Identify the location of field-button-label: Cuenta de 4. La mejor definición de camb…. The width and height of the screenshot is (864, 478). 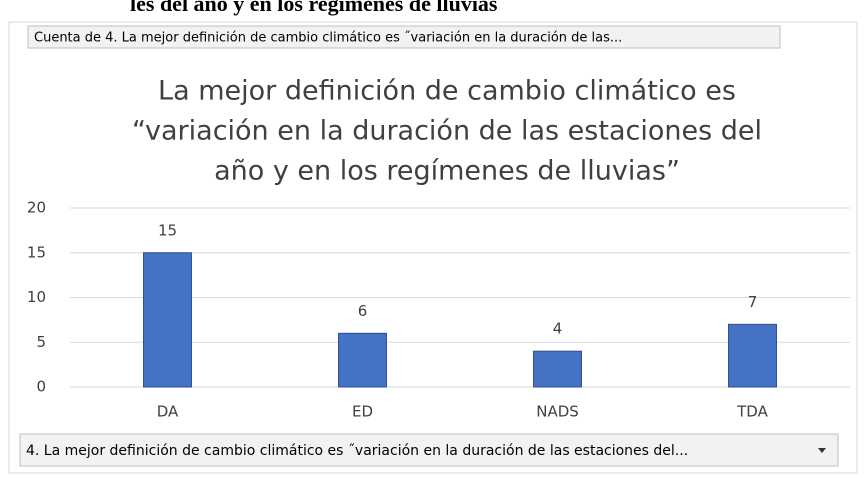
(328, 38).